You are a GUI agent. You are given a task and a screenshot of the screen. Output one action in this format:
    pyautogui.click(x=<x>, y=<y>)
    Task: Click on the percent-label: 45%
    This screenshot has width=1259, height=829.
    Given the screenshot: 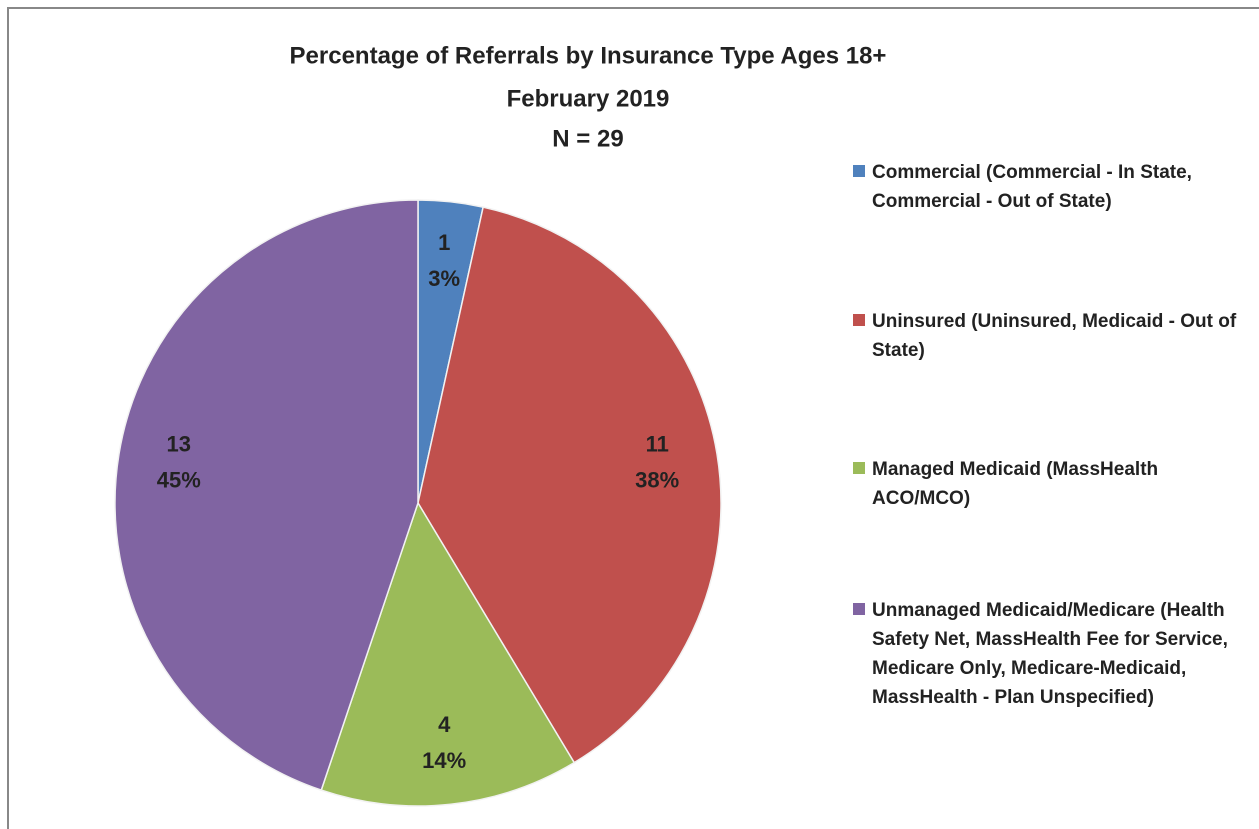 What is the action you would take?
    pyautogui.click(x=179, y=480)
    